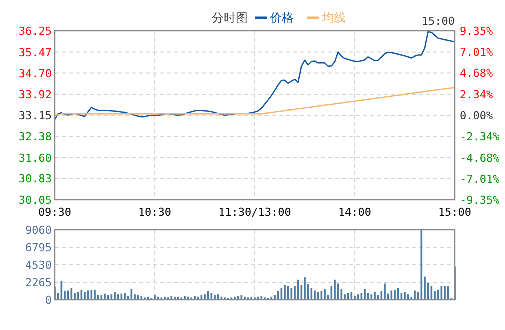  Describe the element at coordinates (35, 158) in the screenshot. I see `y-tick-label: 31.60` at that location.